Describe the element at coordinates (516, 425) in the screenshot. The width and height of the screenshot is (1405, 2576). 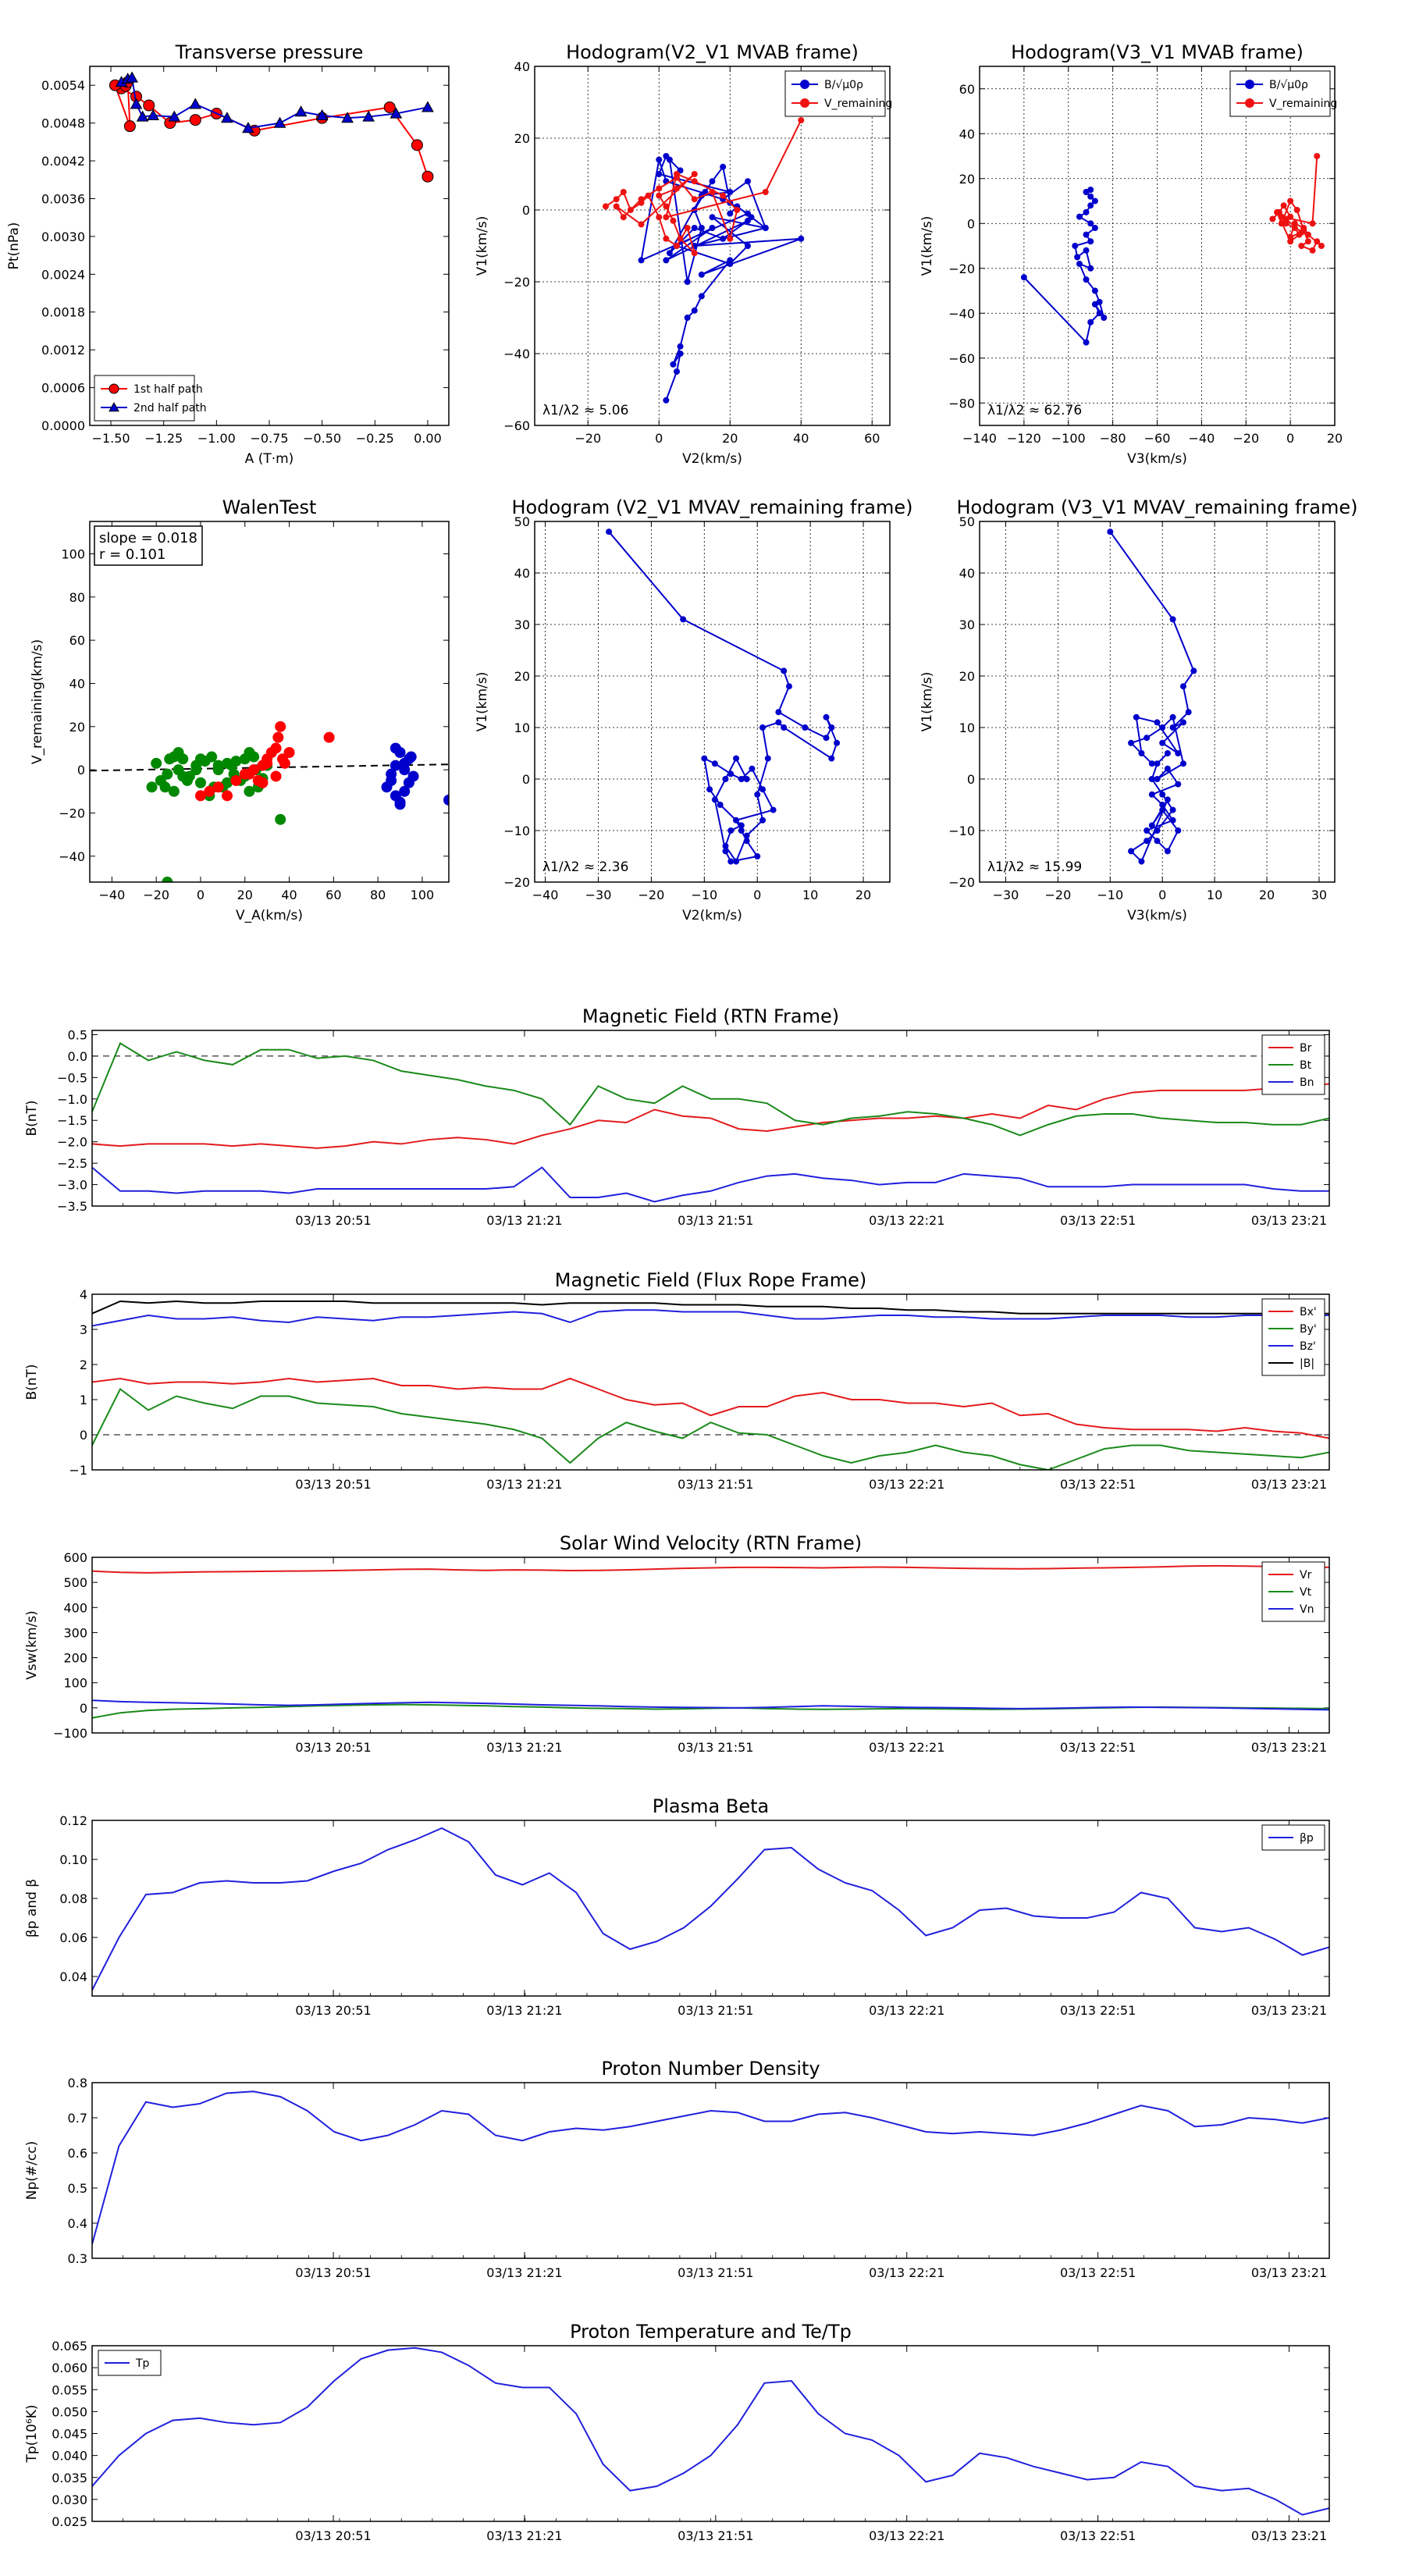
I see `y-tick-label: −60` at that location.